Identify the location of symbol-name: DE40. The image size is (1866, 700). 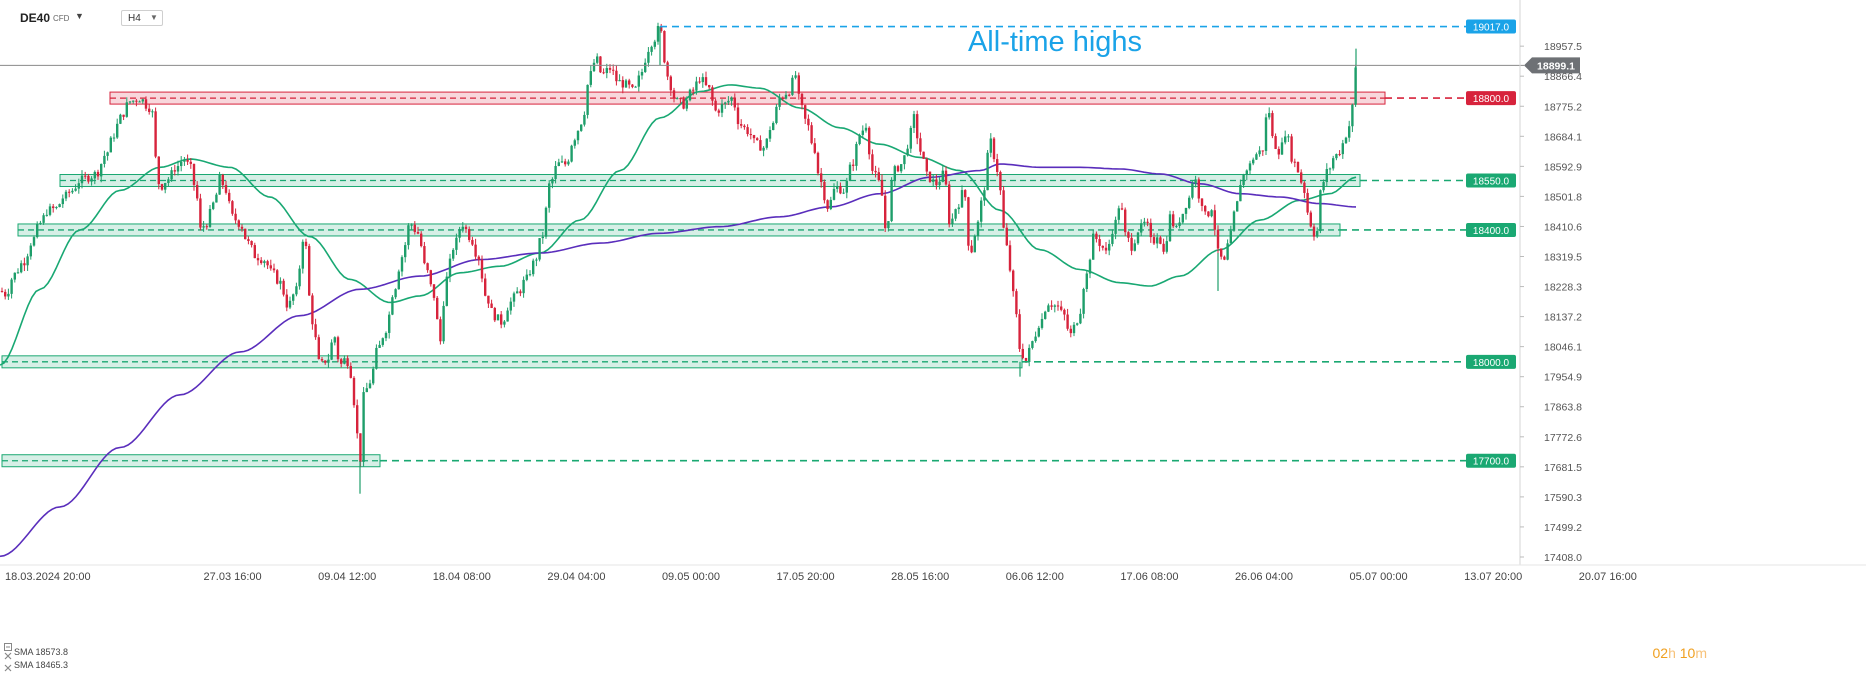
(35, 18).